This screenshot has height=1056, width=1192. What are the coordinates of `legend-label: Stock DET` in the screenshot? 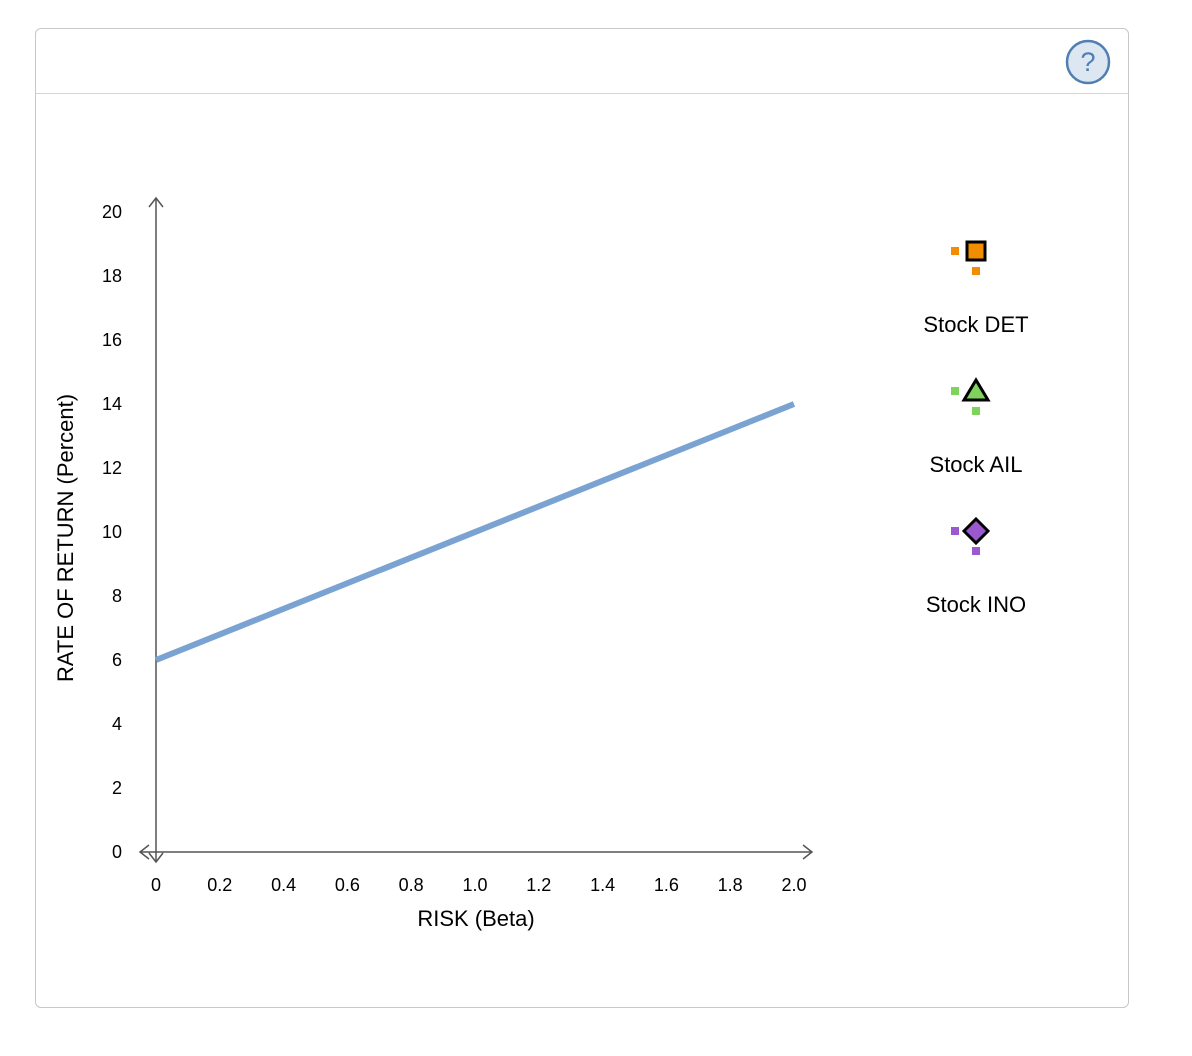 It's located at (975, 324).